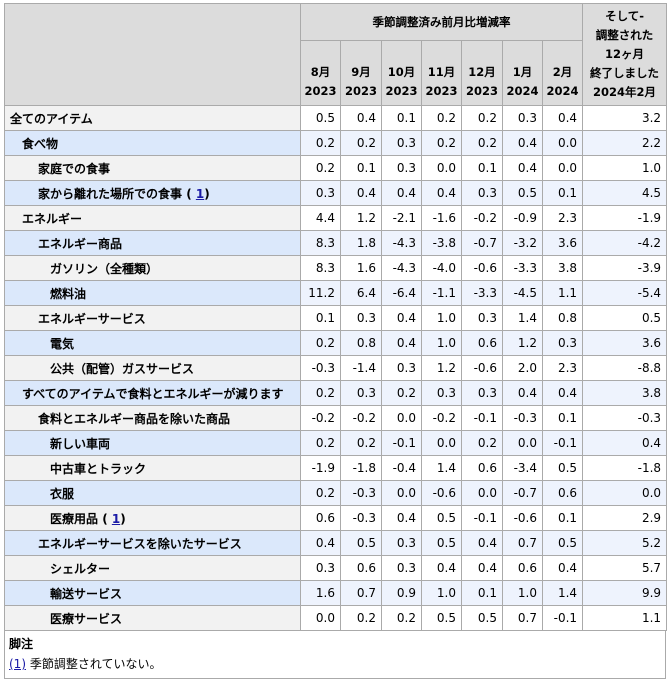 This screenshot has width=669, height=679. I want to click on row-label-text: エネルギーサービス, so click(92, 318).